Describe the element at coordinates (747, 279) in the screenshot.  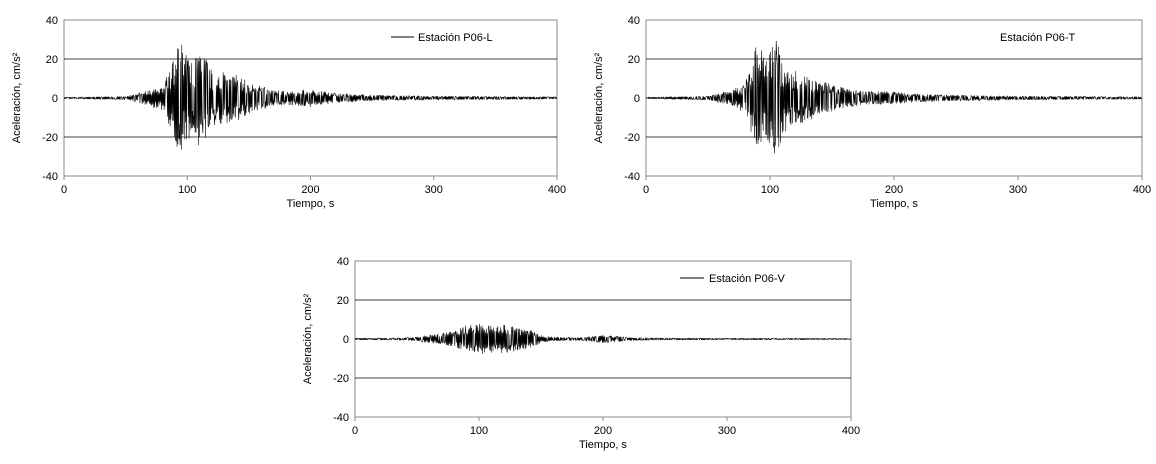
I see `legend-label: Estación P06-V` at that location.